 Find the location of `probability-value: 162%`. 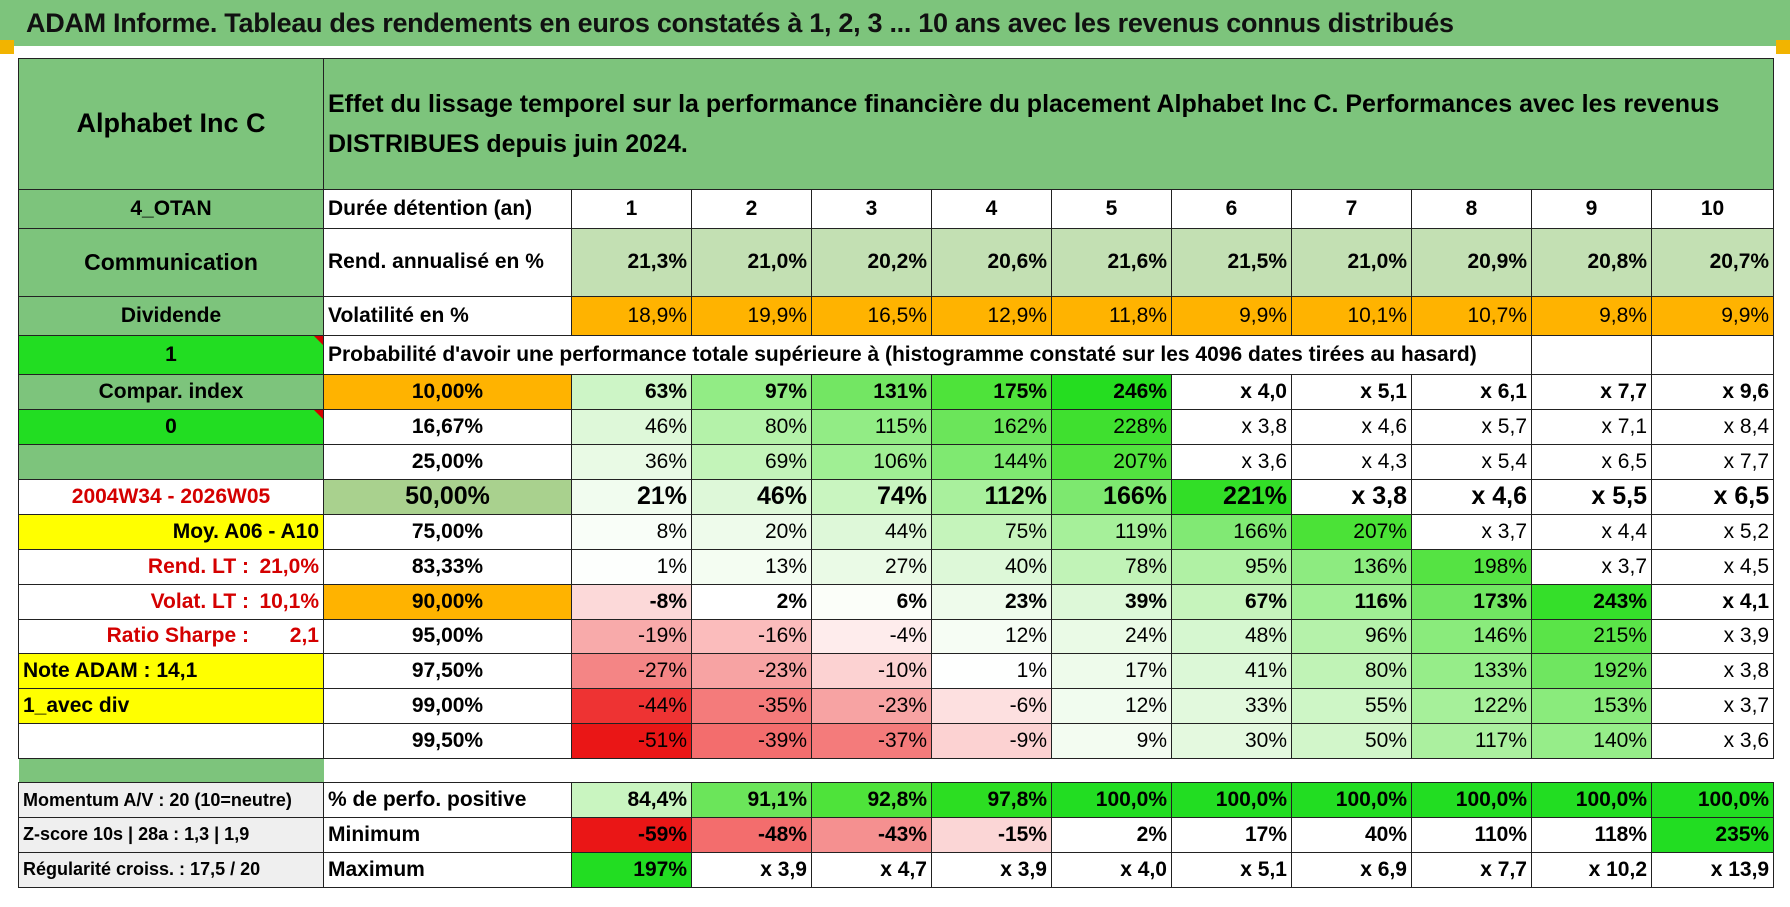

probability-value: 162% is located at coordinates (991, 427).